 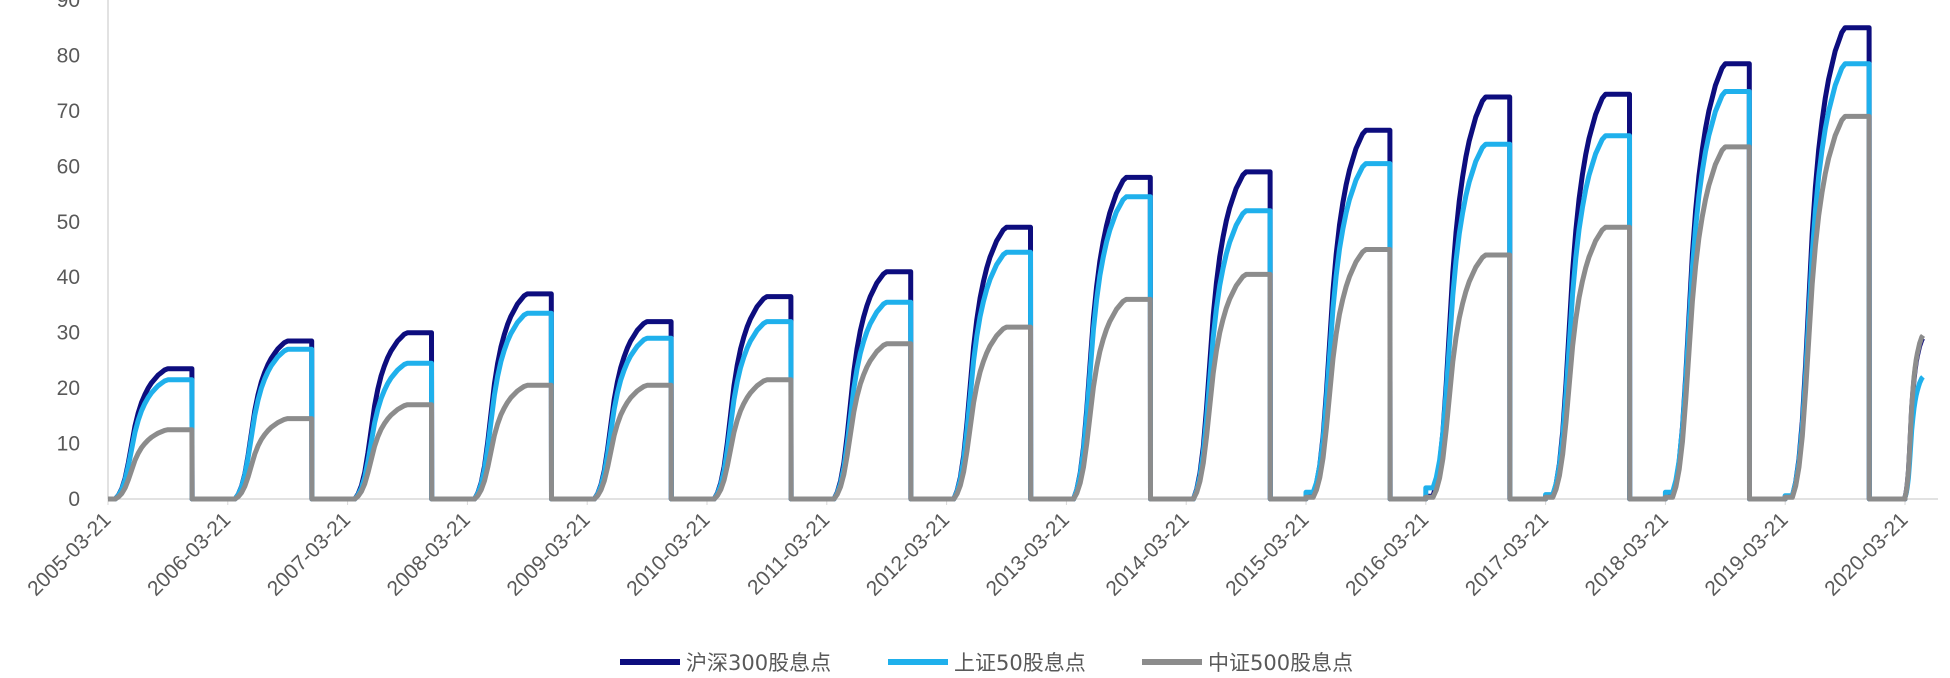 What do you see at coordinates (549, 554) in the screenshot?
I see `x-tick-label: 2009-03-21` at bounding box center [549, 554].